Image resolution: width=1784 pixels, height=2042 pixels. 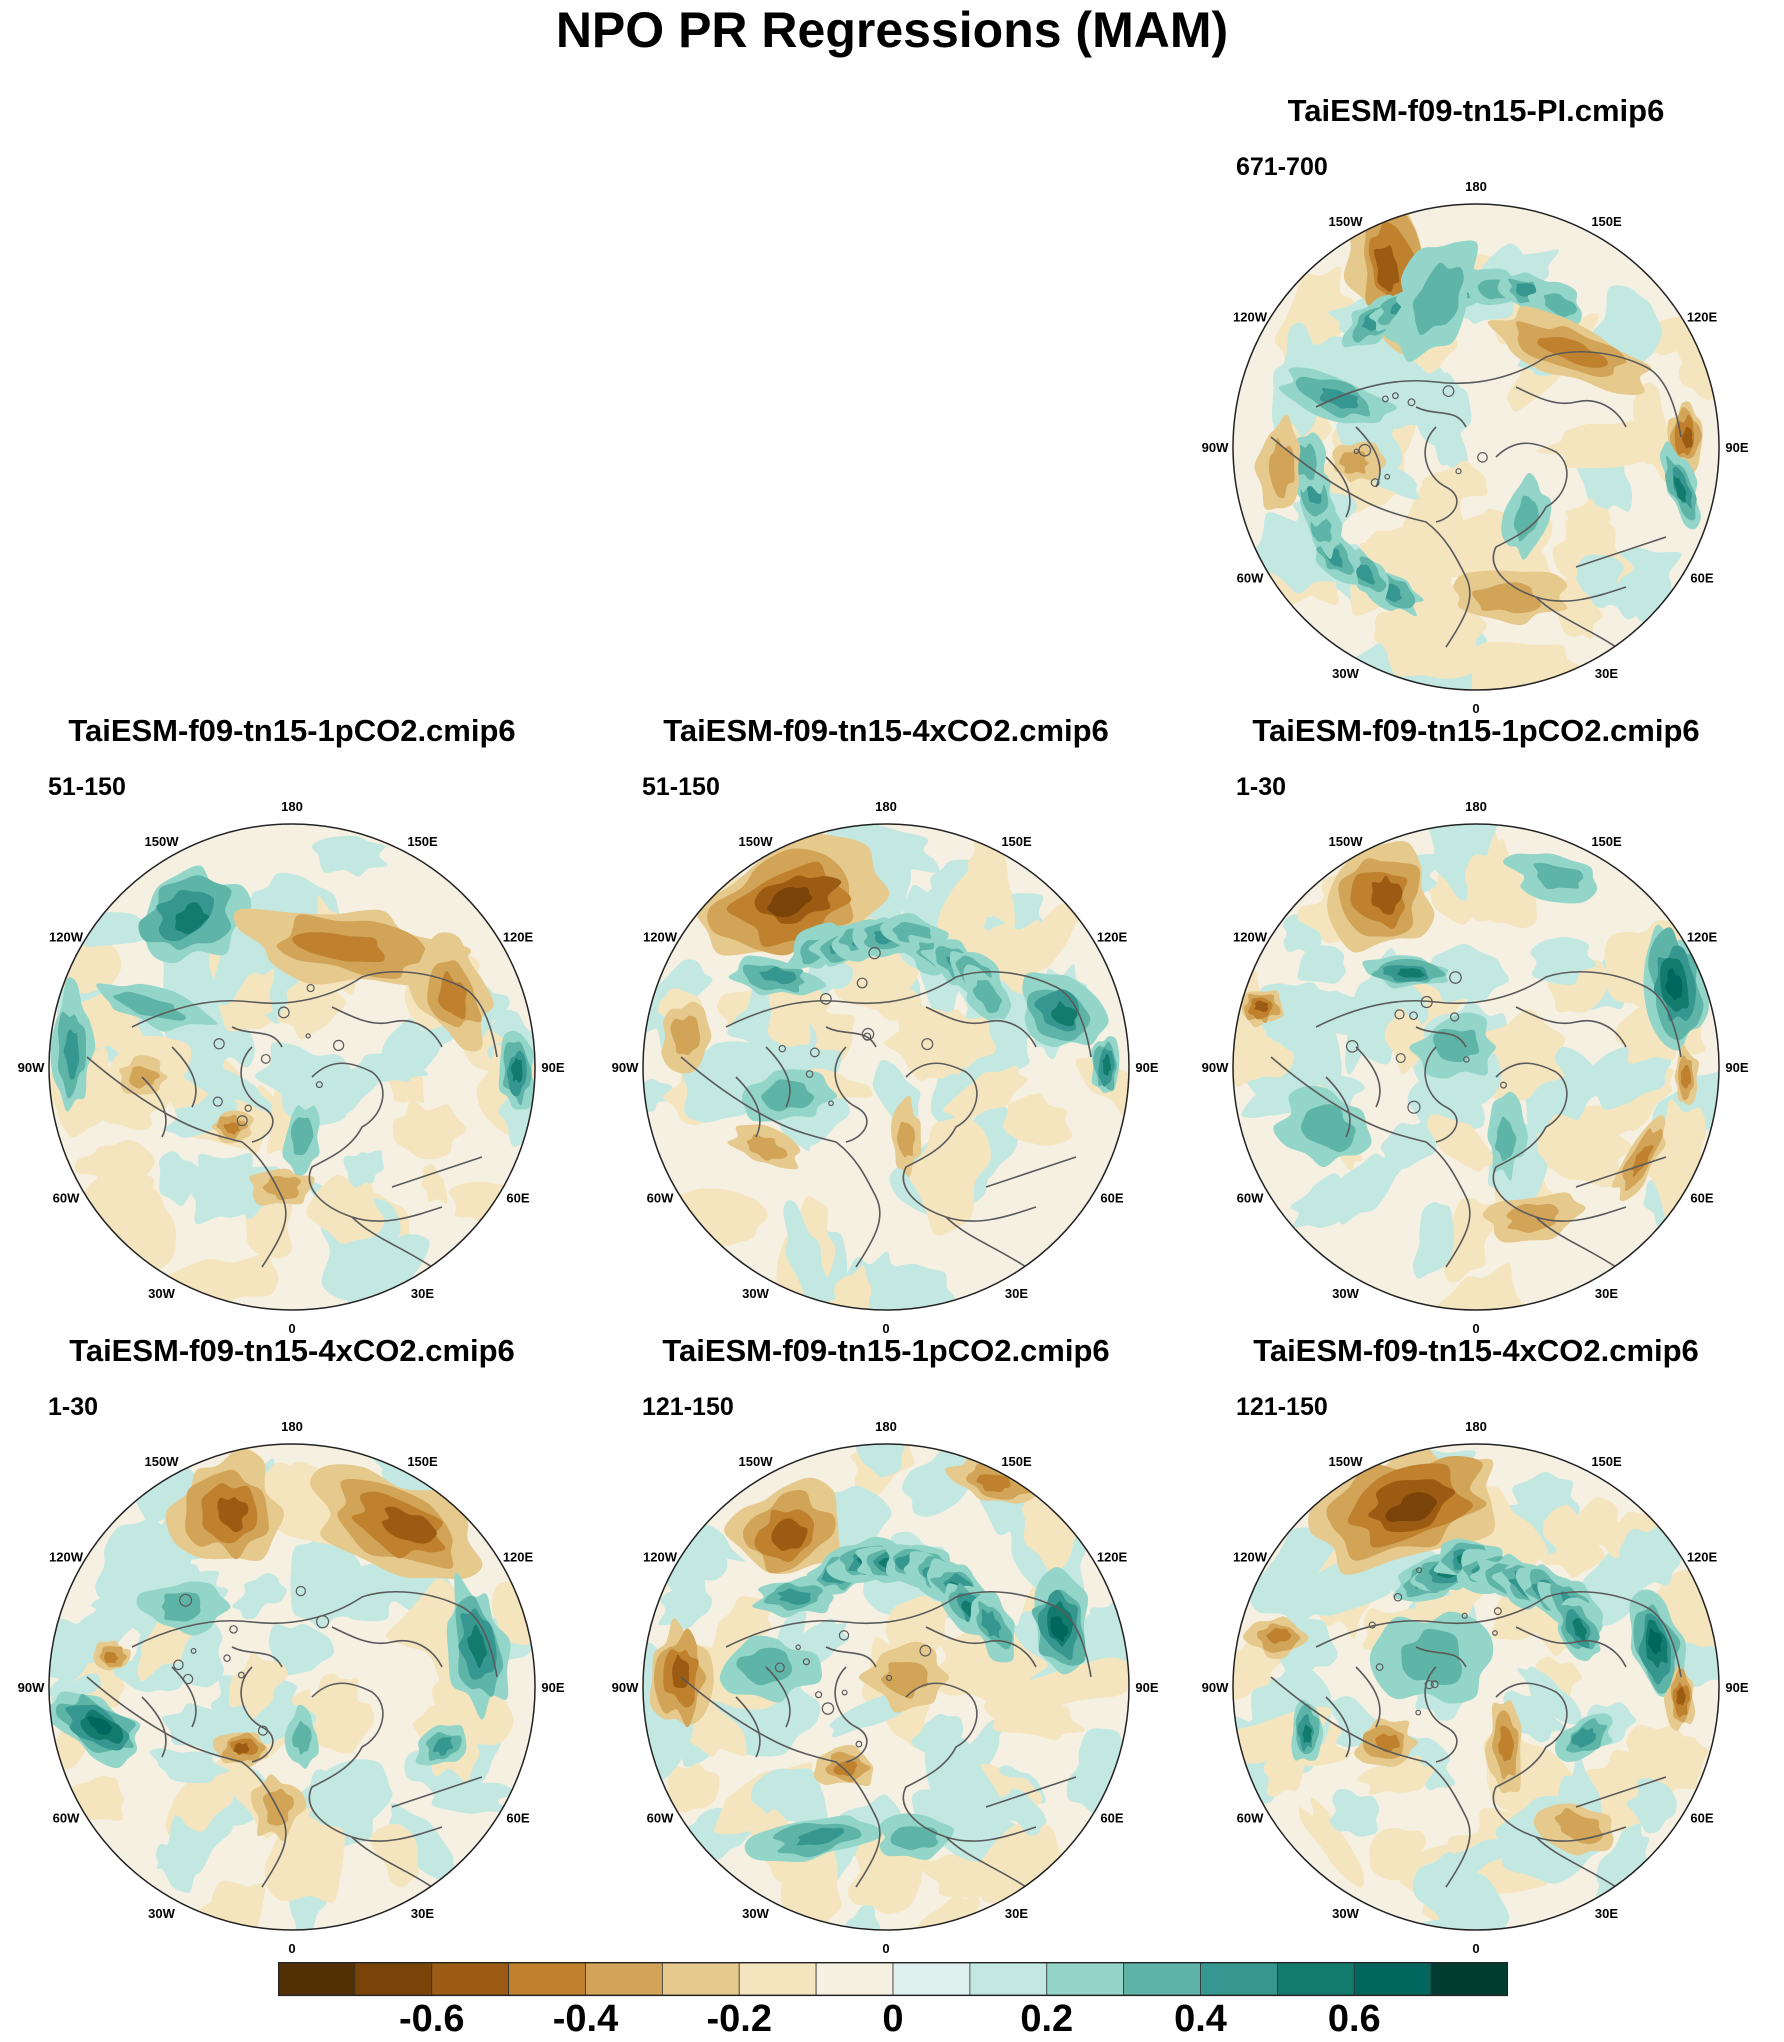 What do you see at coordinates (1476, 110) in the screenshot?
I see `panel-title: TaiESM-f09-tn15-PI.cmip6` at bounding box center [1476, 110].